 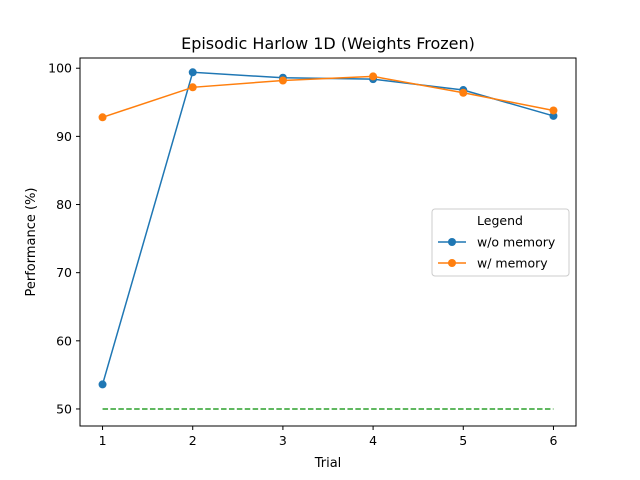 I want to click on legend-title: Legend, so click(x=500, y=220).